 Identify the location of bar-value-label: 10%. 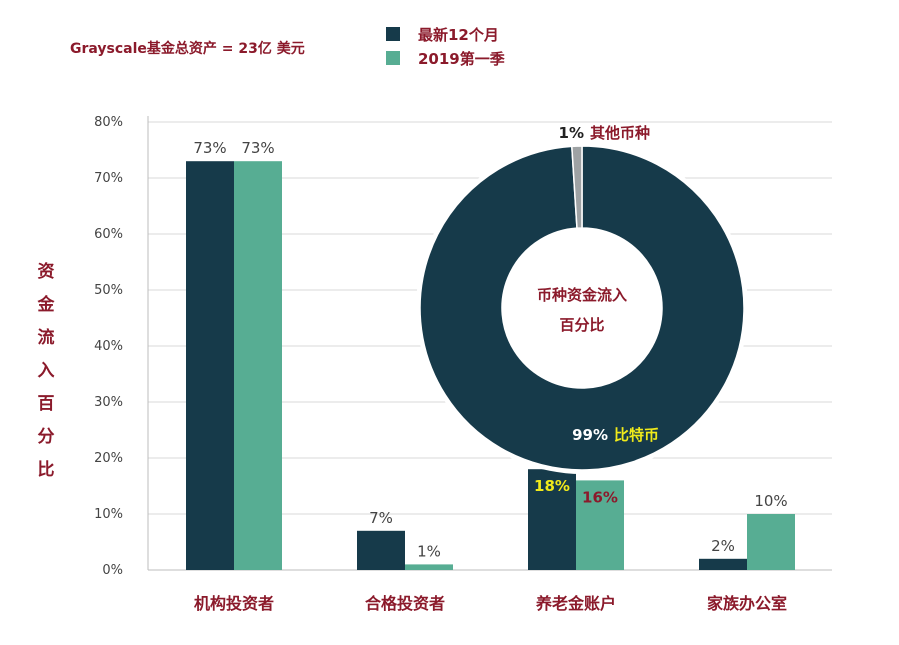
(770, 501).